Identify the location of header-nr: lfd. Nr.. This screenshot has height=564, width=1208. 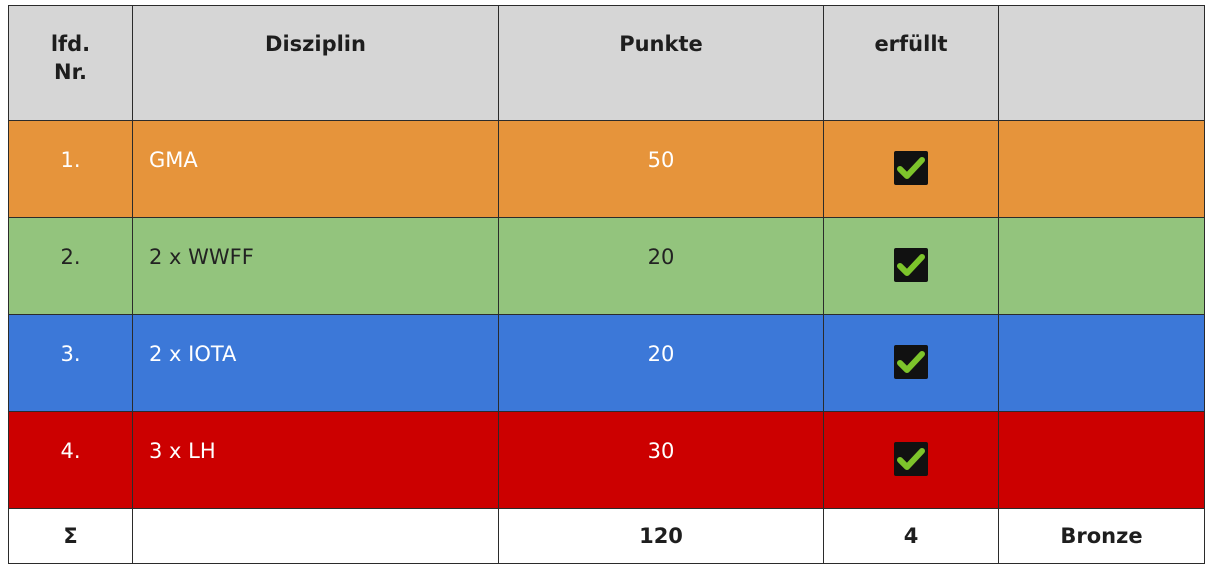
(70, 63).